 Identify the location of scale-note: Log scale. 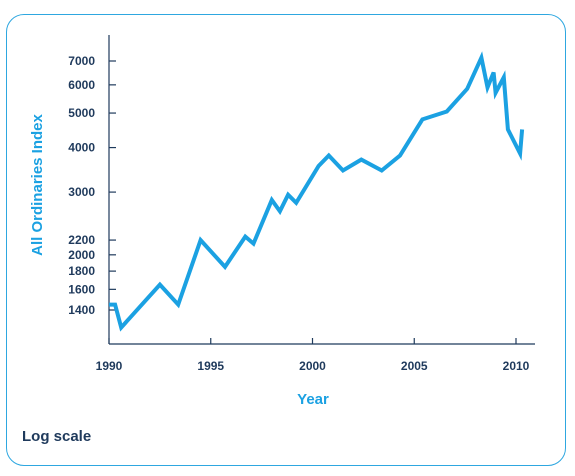
(57, 436).